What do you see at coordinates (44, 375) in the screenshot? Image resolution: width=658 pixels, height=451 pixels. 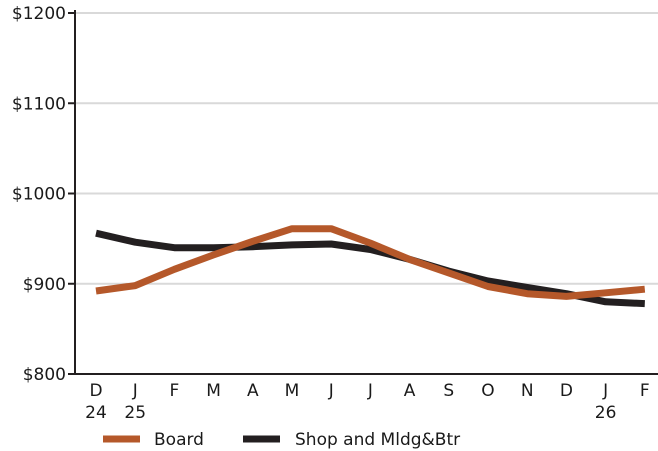 I see `y-tick-label: $800` at bounding box center [44, 375].